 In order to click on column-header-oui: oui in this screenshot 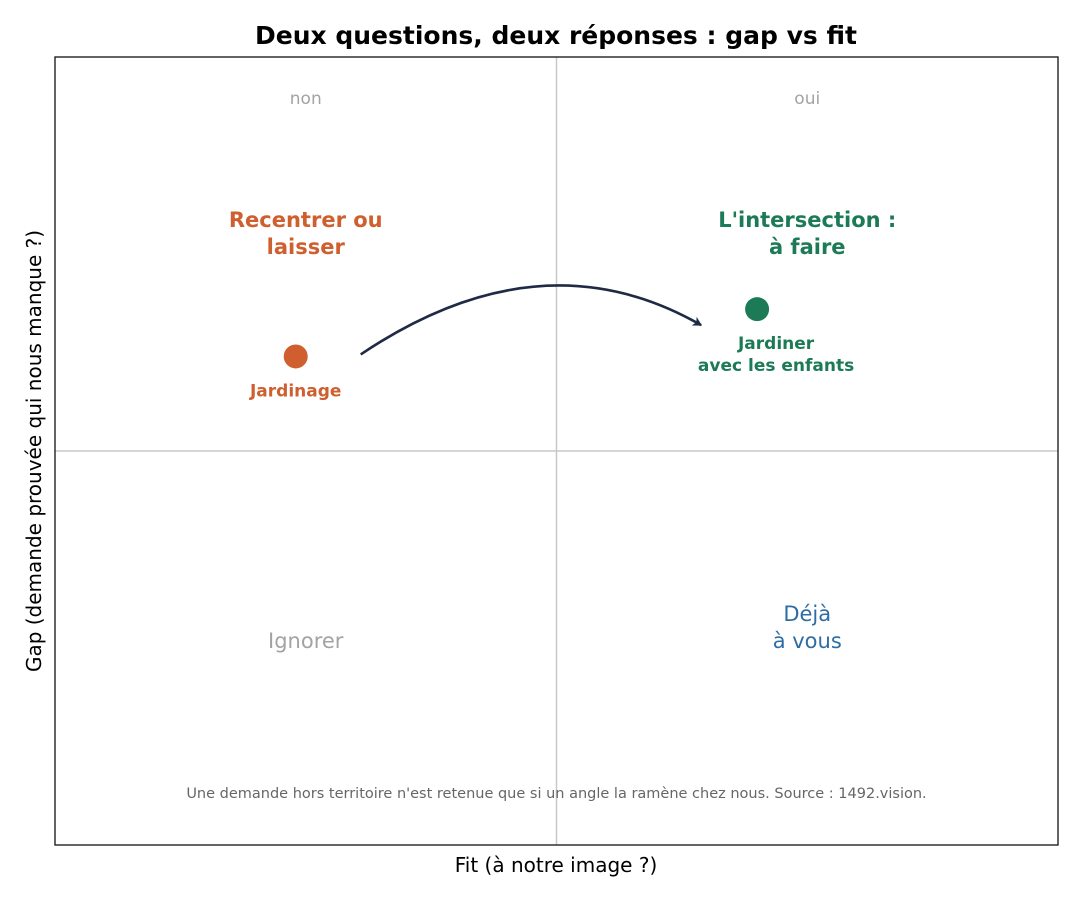, I will do `click(807, 99)`.